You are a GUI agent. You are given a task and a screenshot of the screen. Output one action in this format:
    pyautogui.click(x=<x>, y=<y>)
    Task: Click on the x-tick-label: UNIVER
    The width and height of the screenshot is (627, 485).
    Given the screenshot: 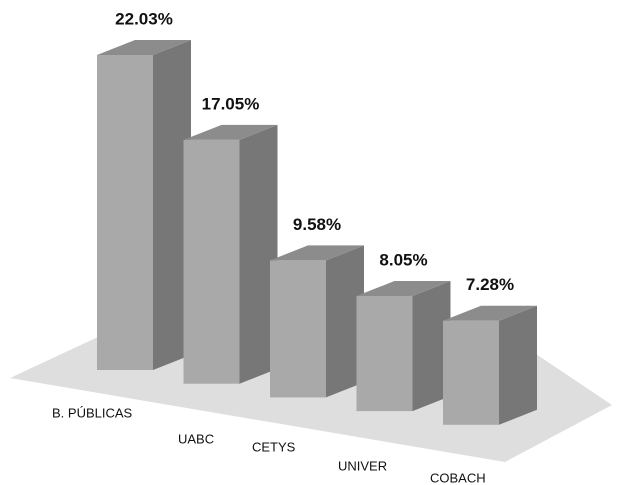 What is the action you would take?
    pyautogui.click(x=362, y=465)
    